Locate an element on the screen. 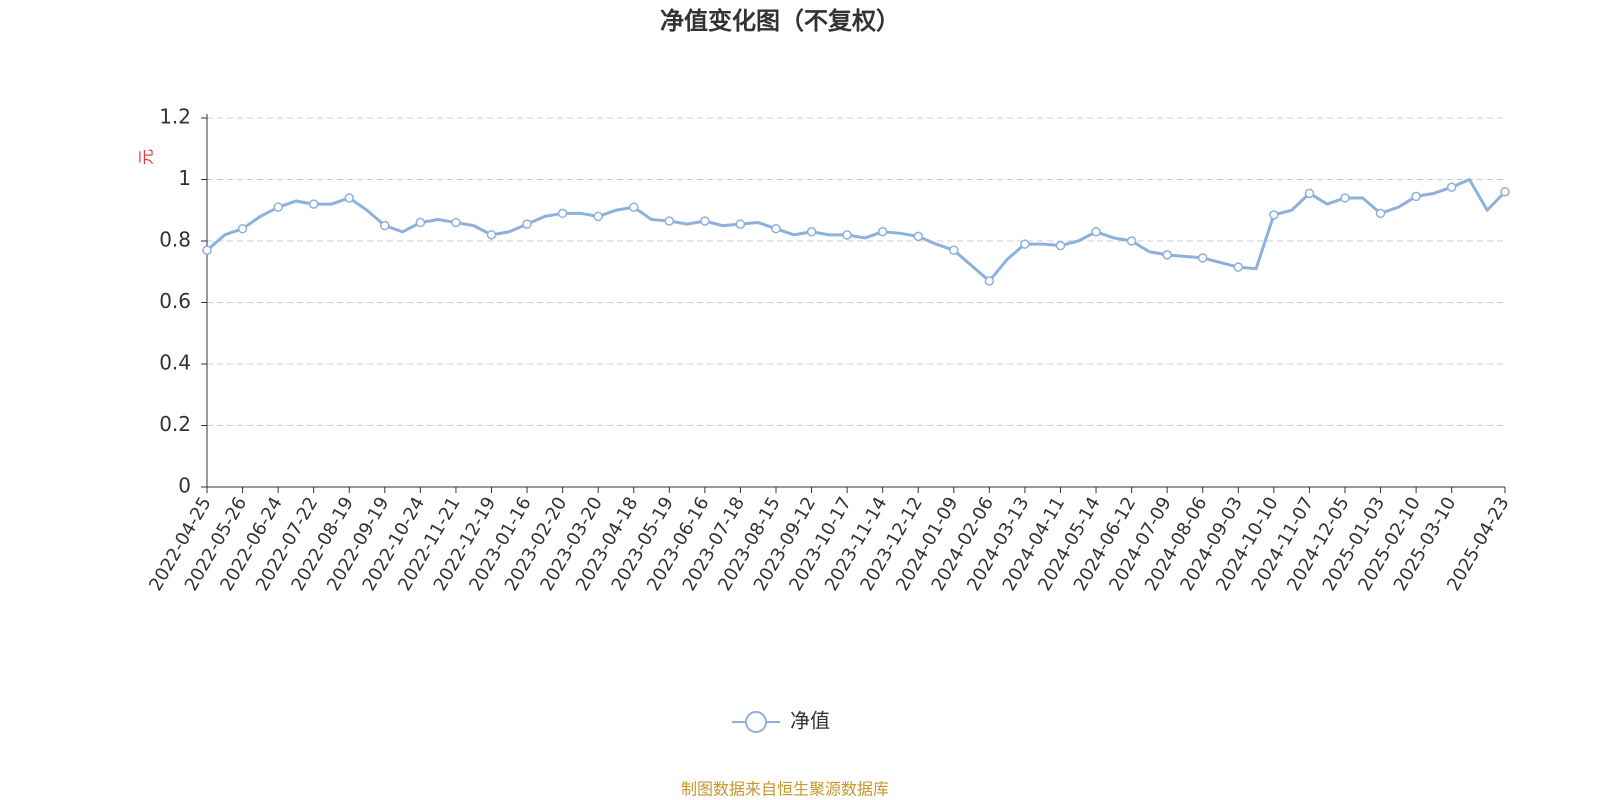 This screenshot has width=1600, height=800. y-tick-label: 0.4 is located at coordinates (175, 363).